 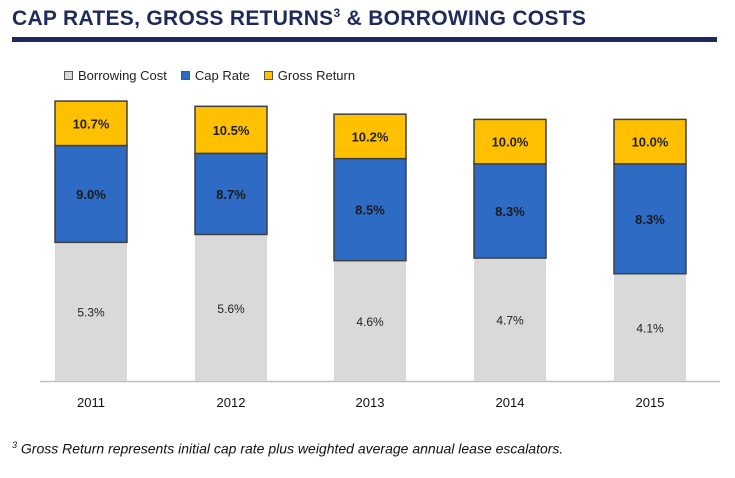 I want to click on bar-segment-gross-return-2014, so click(x=510, y=141).